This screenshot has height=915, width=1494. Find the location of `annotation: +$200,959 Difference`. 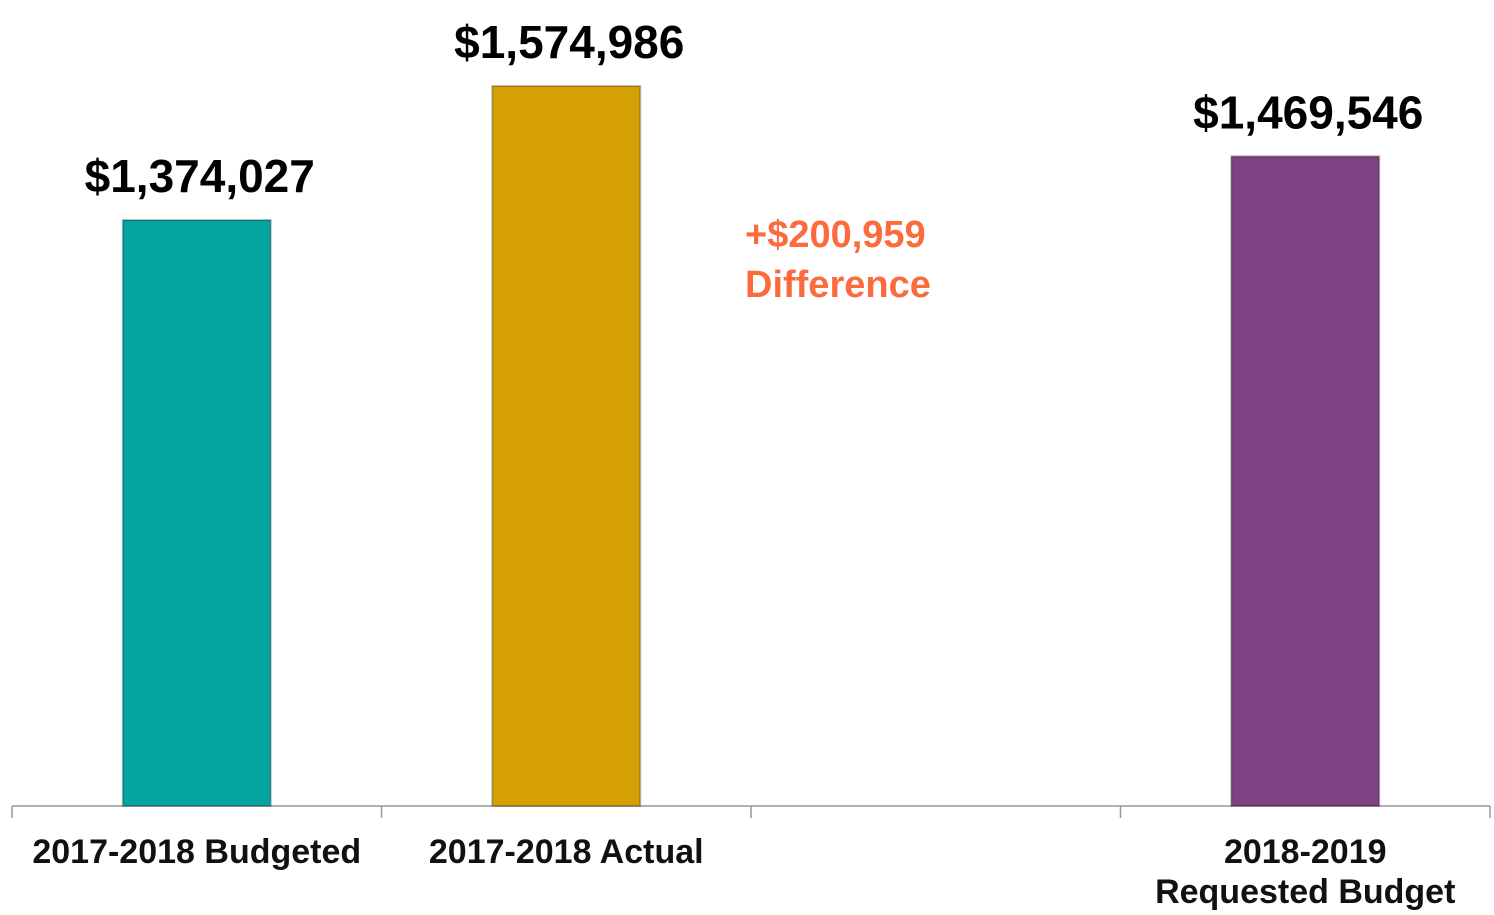

annotation: +$200,959 Difference is located at coordinates (838, 260).